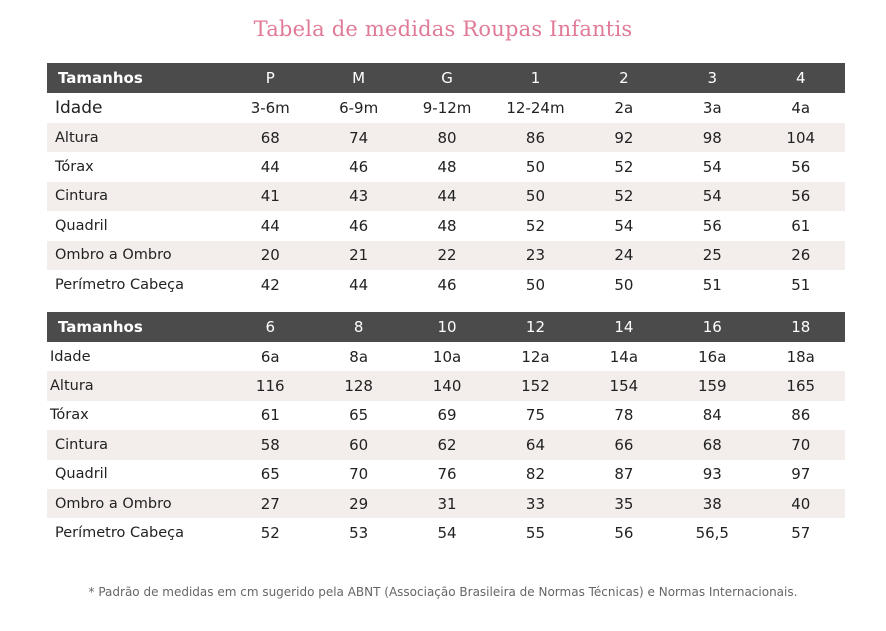 The image size is (886, 631). I want to click on table-cell: 92, so click(624, 138).